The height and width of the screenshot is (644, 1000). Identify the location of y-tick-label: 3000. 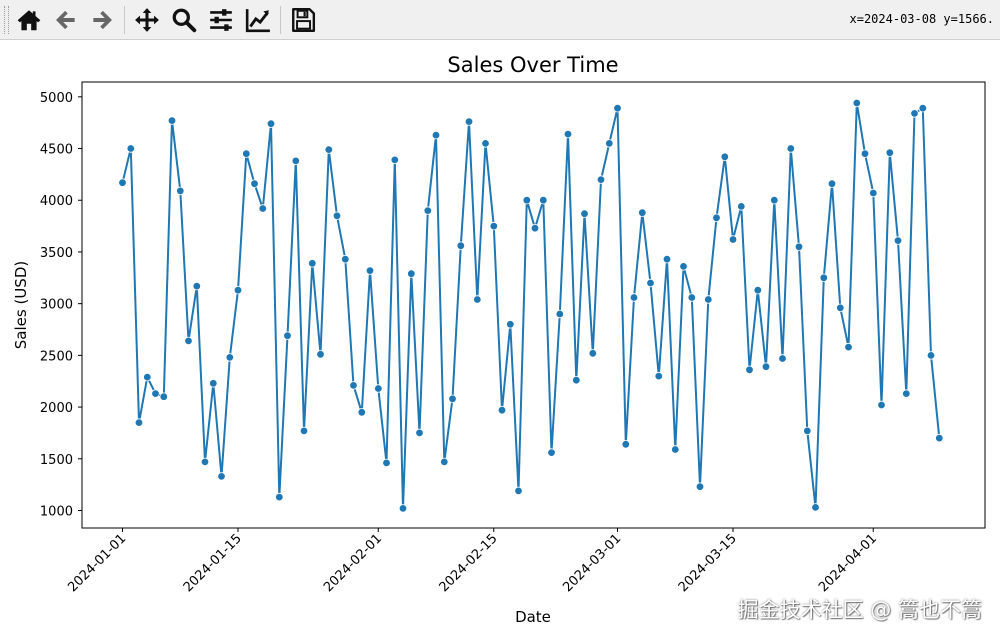
(56, 305).